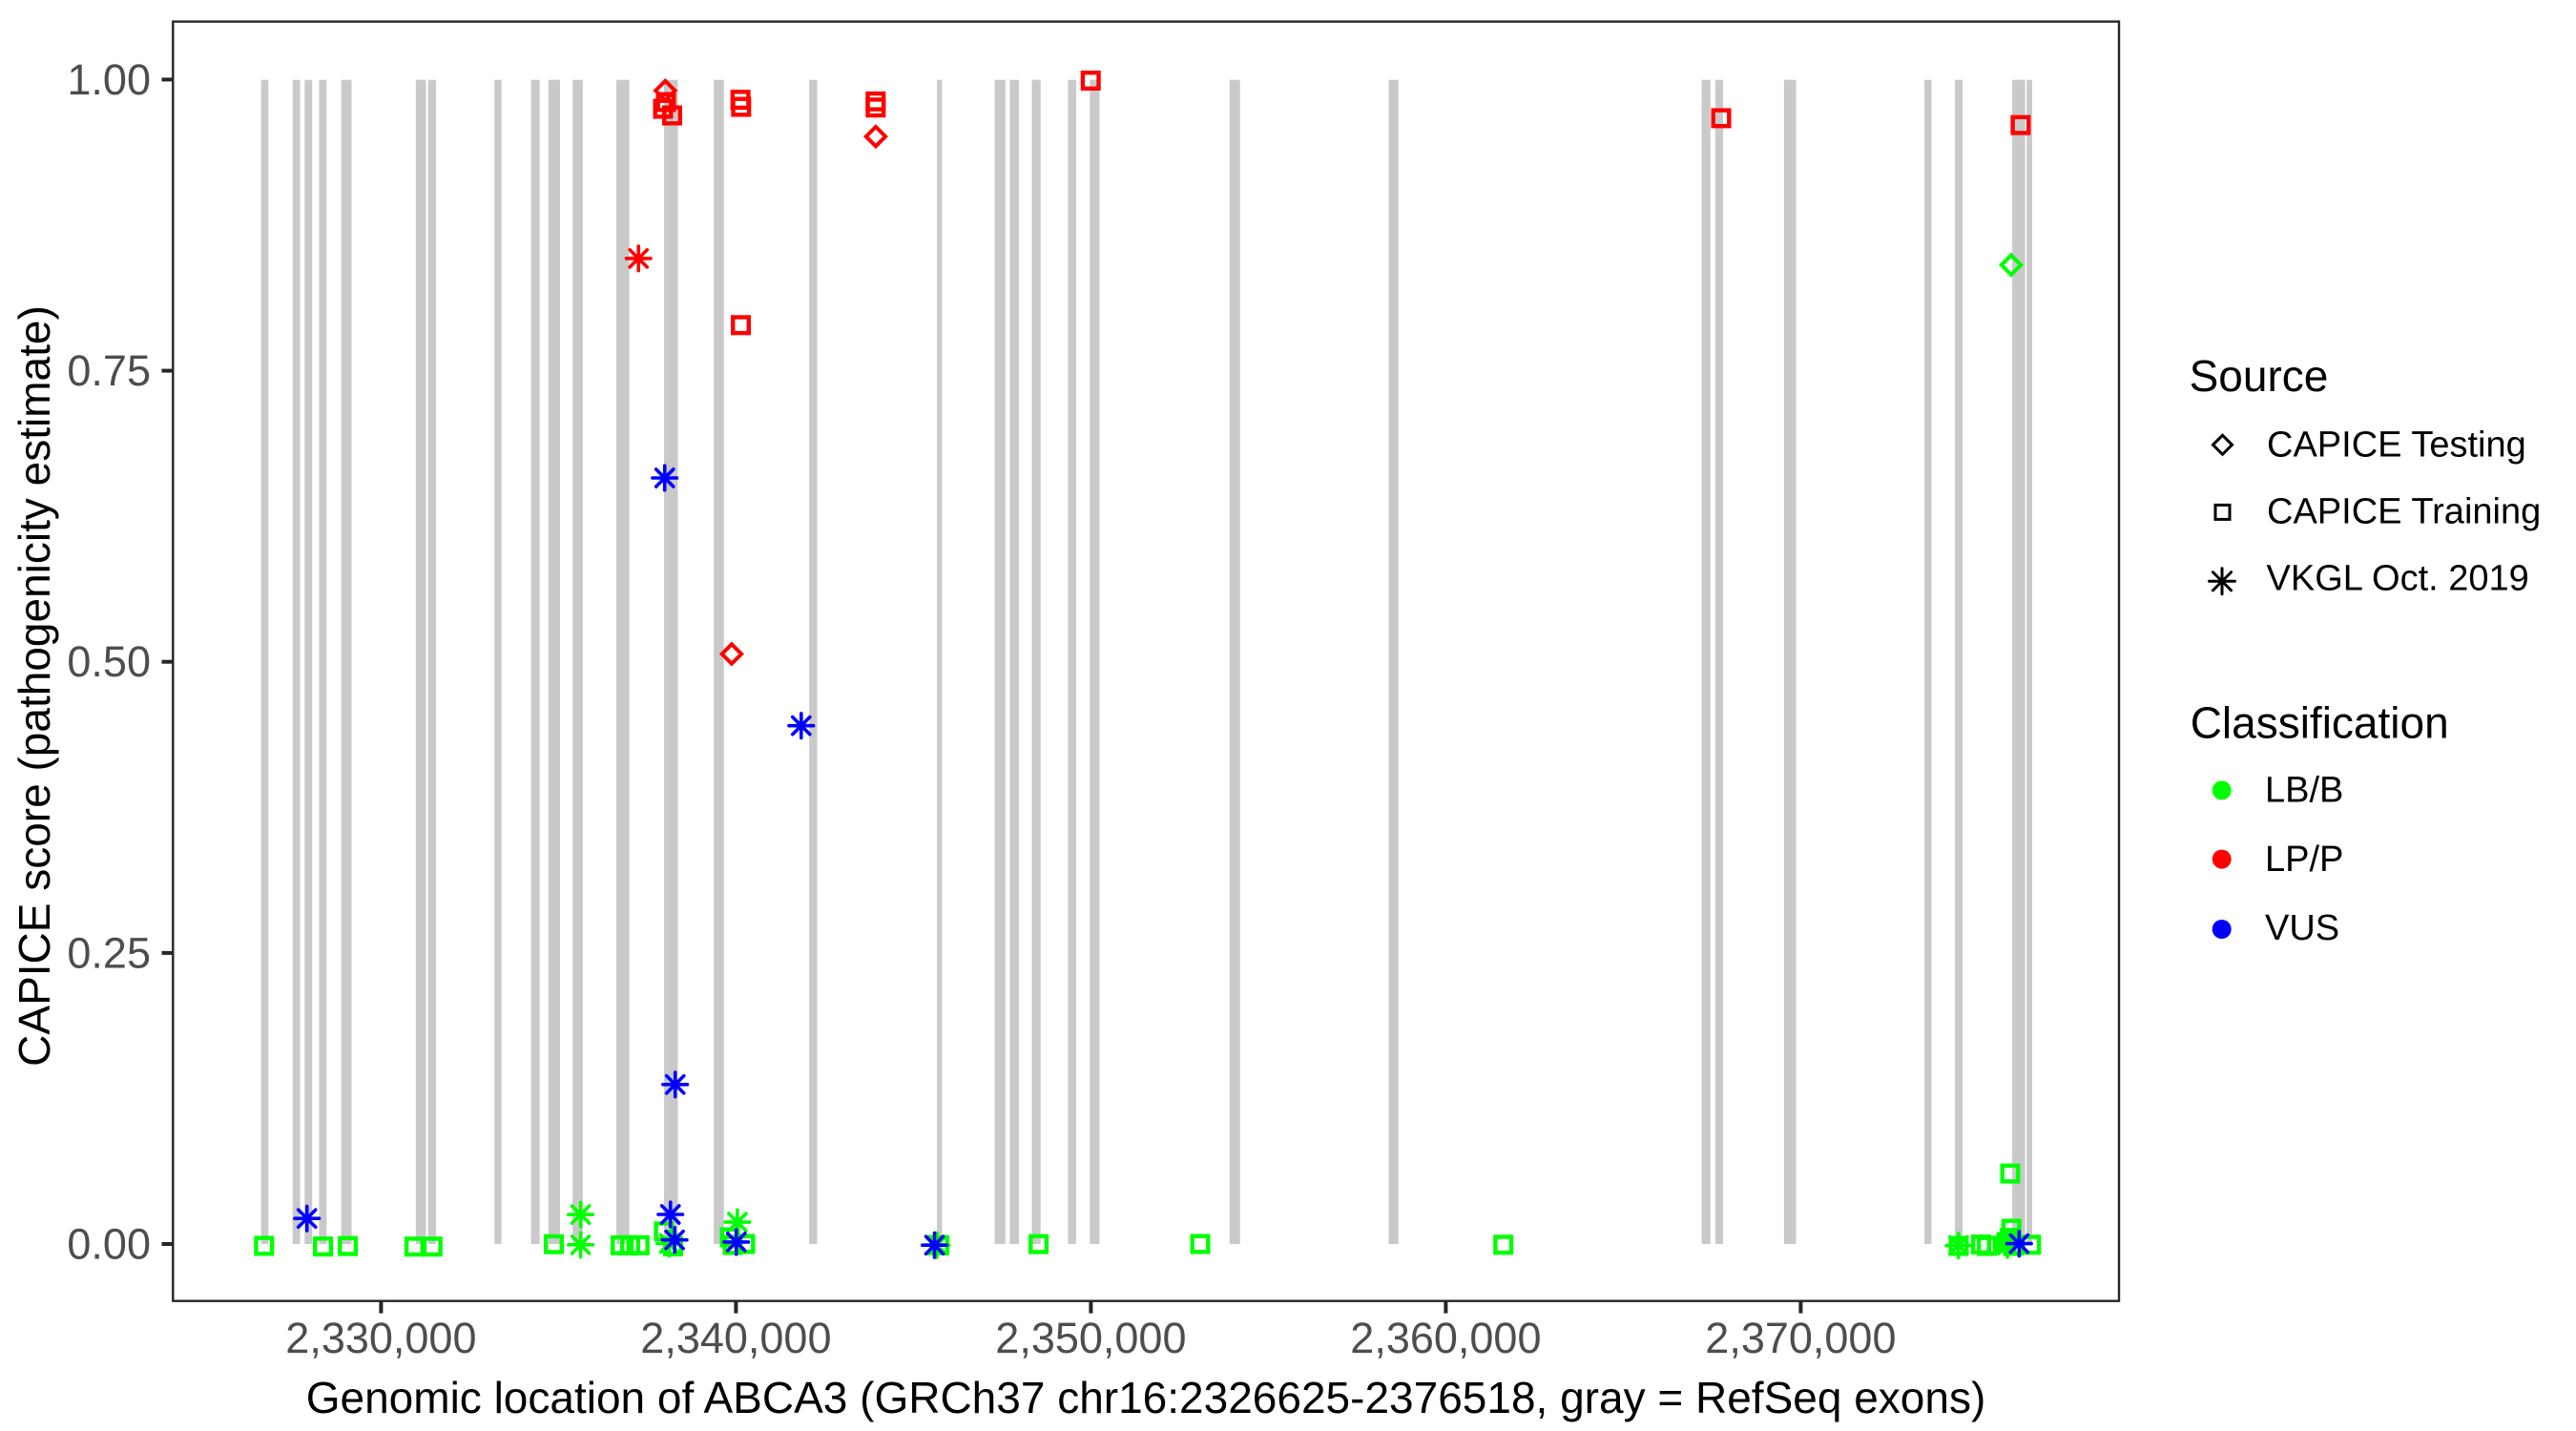  Describe the element at coordinates (2396, 446) in the screenshot. I see `svg-text: CAPICE Testing` at that location.